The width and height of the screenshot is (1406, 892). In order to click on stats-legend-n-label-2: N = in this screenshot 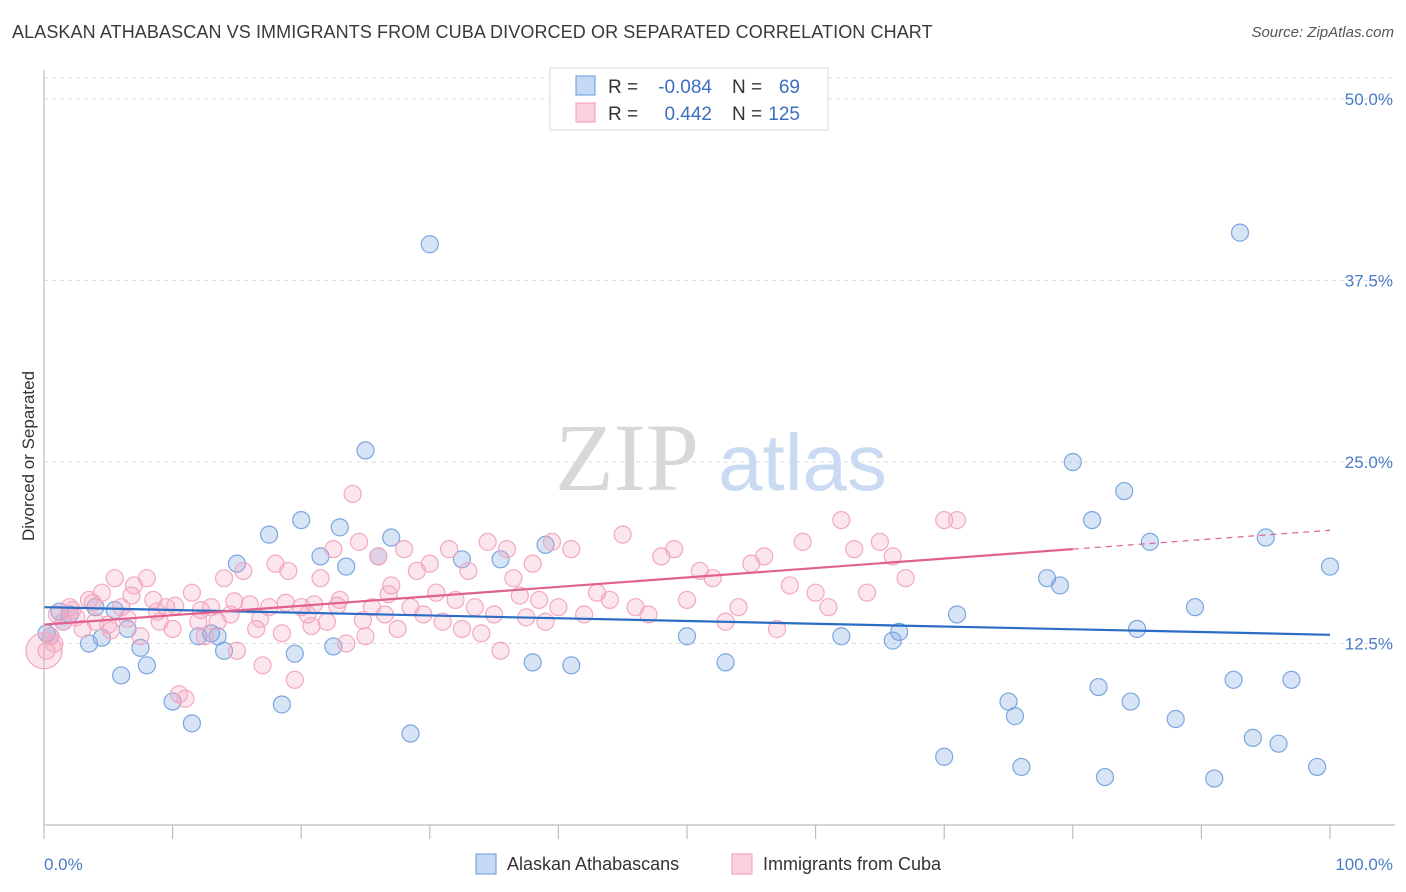, I will do `click(747, 114)`.